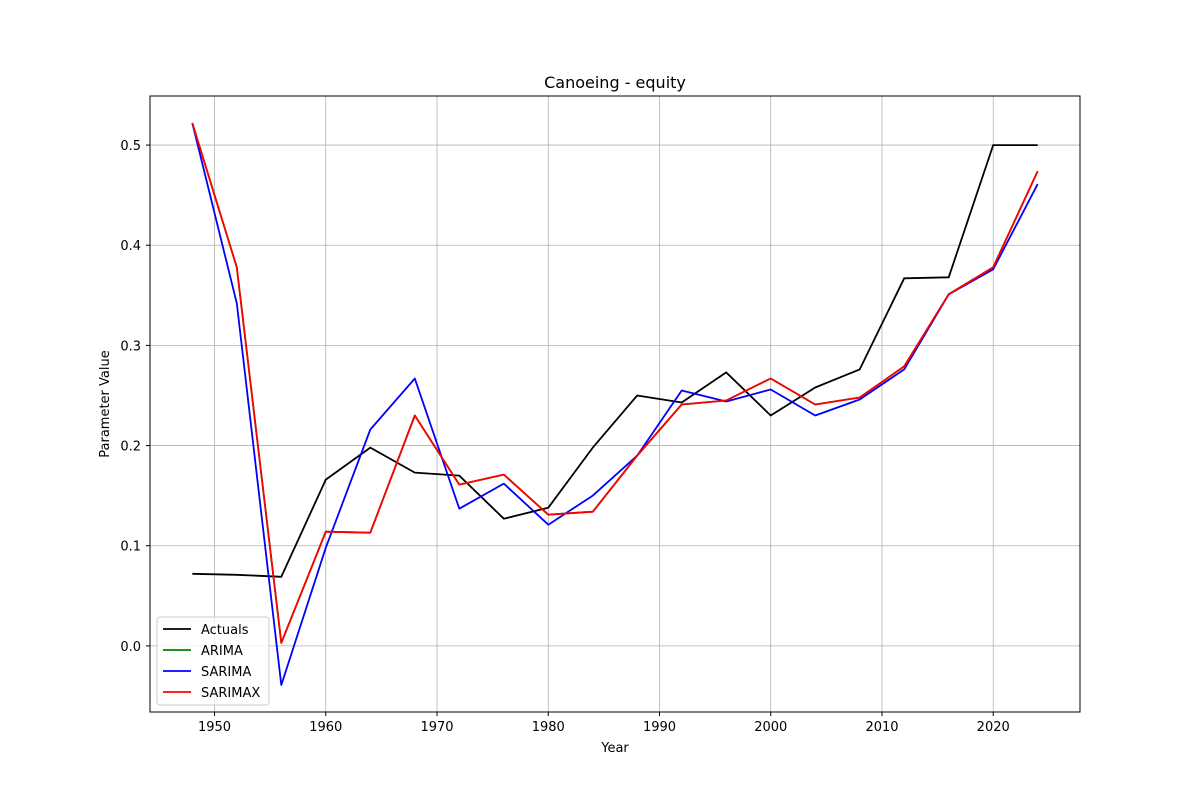  I want to click on x-tick-label: 2020, so click(993, 727).